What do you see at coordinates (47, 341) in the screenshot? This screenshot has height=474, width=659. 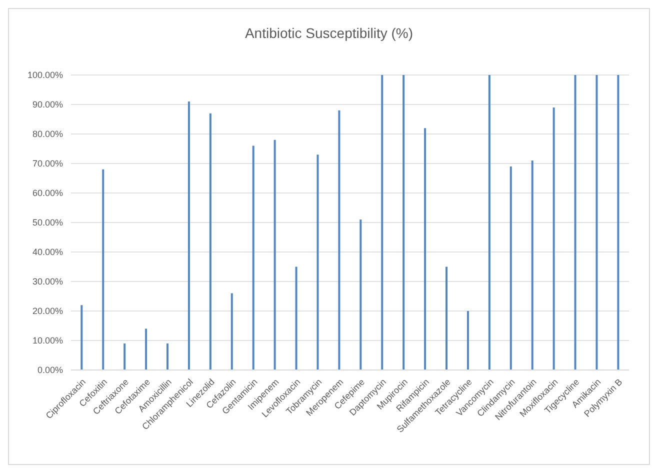 I see `y-tick-label: 10.00%` at bounding box center [47, 341].